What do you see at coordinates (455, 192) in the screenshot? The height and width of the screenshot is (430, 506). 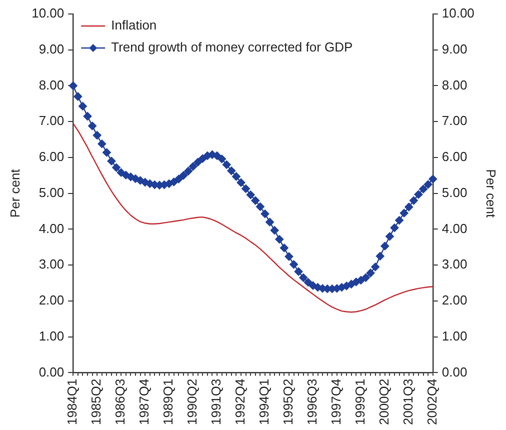 I see `y2-tick-label: 5.00` at bounding box center [455, 192].